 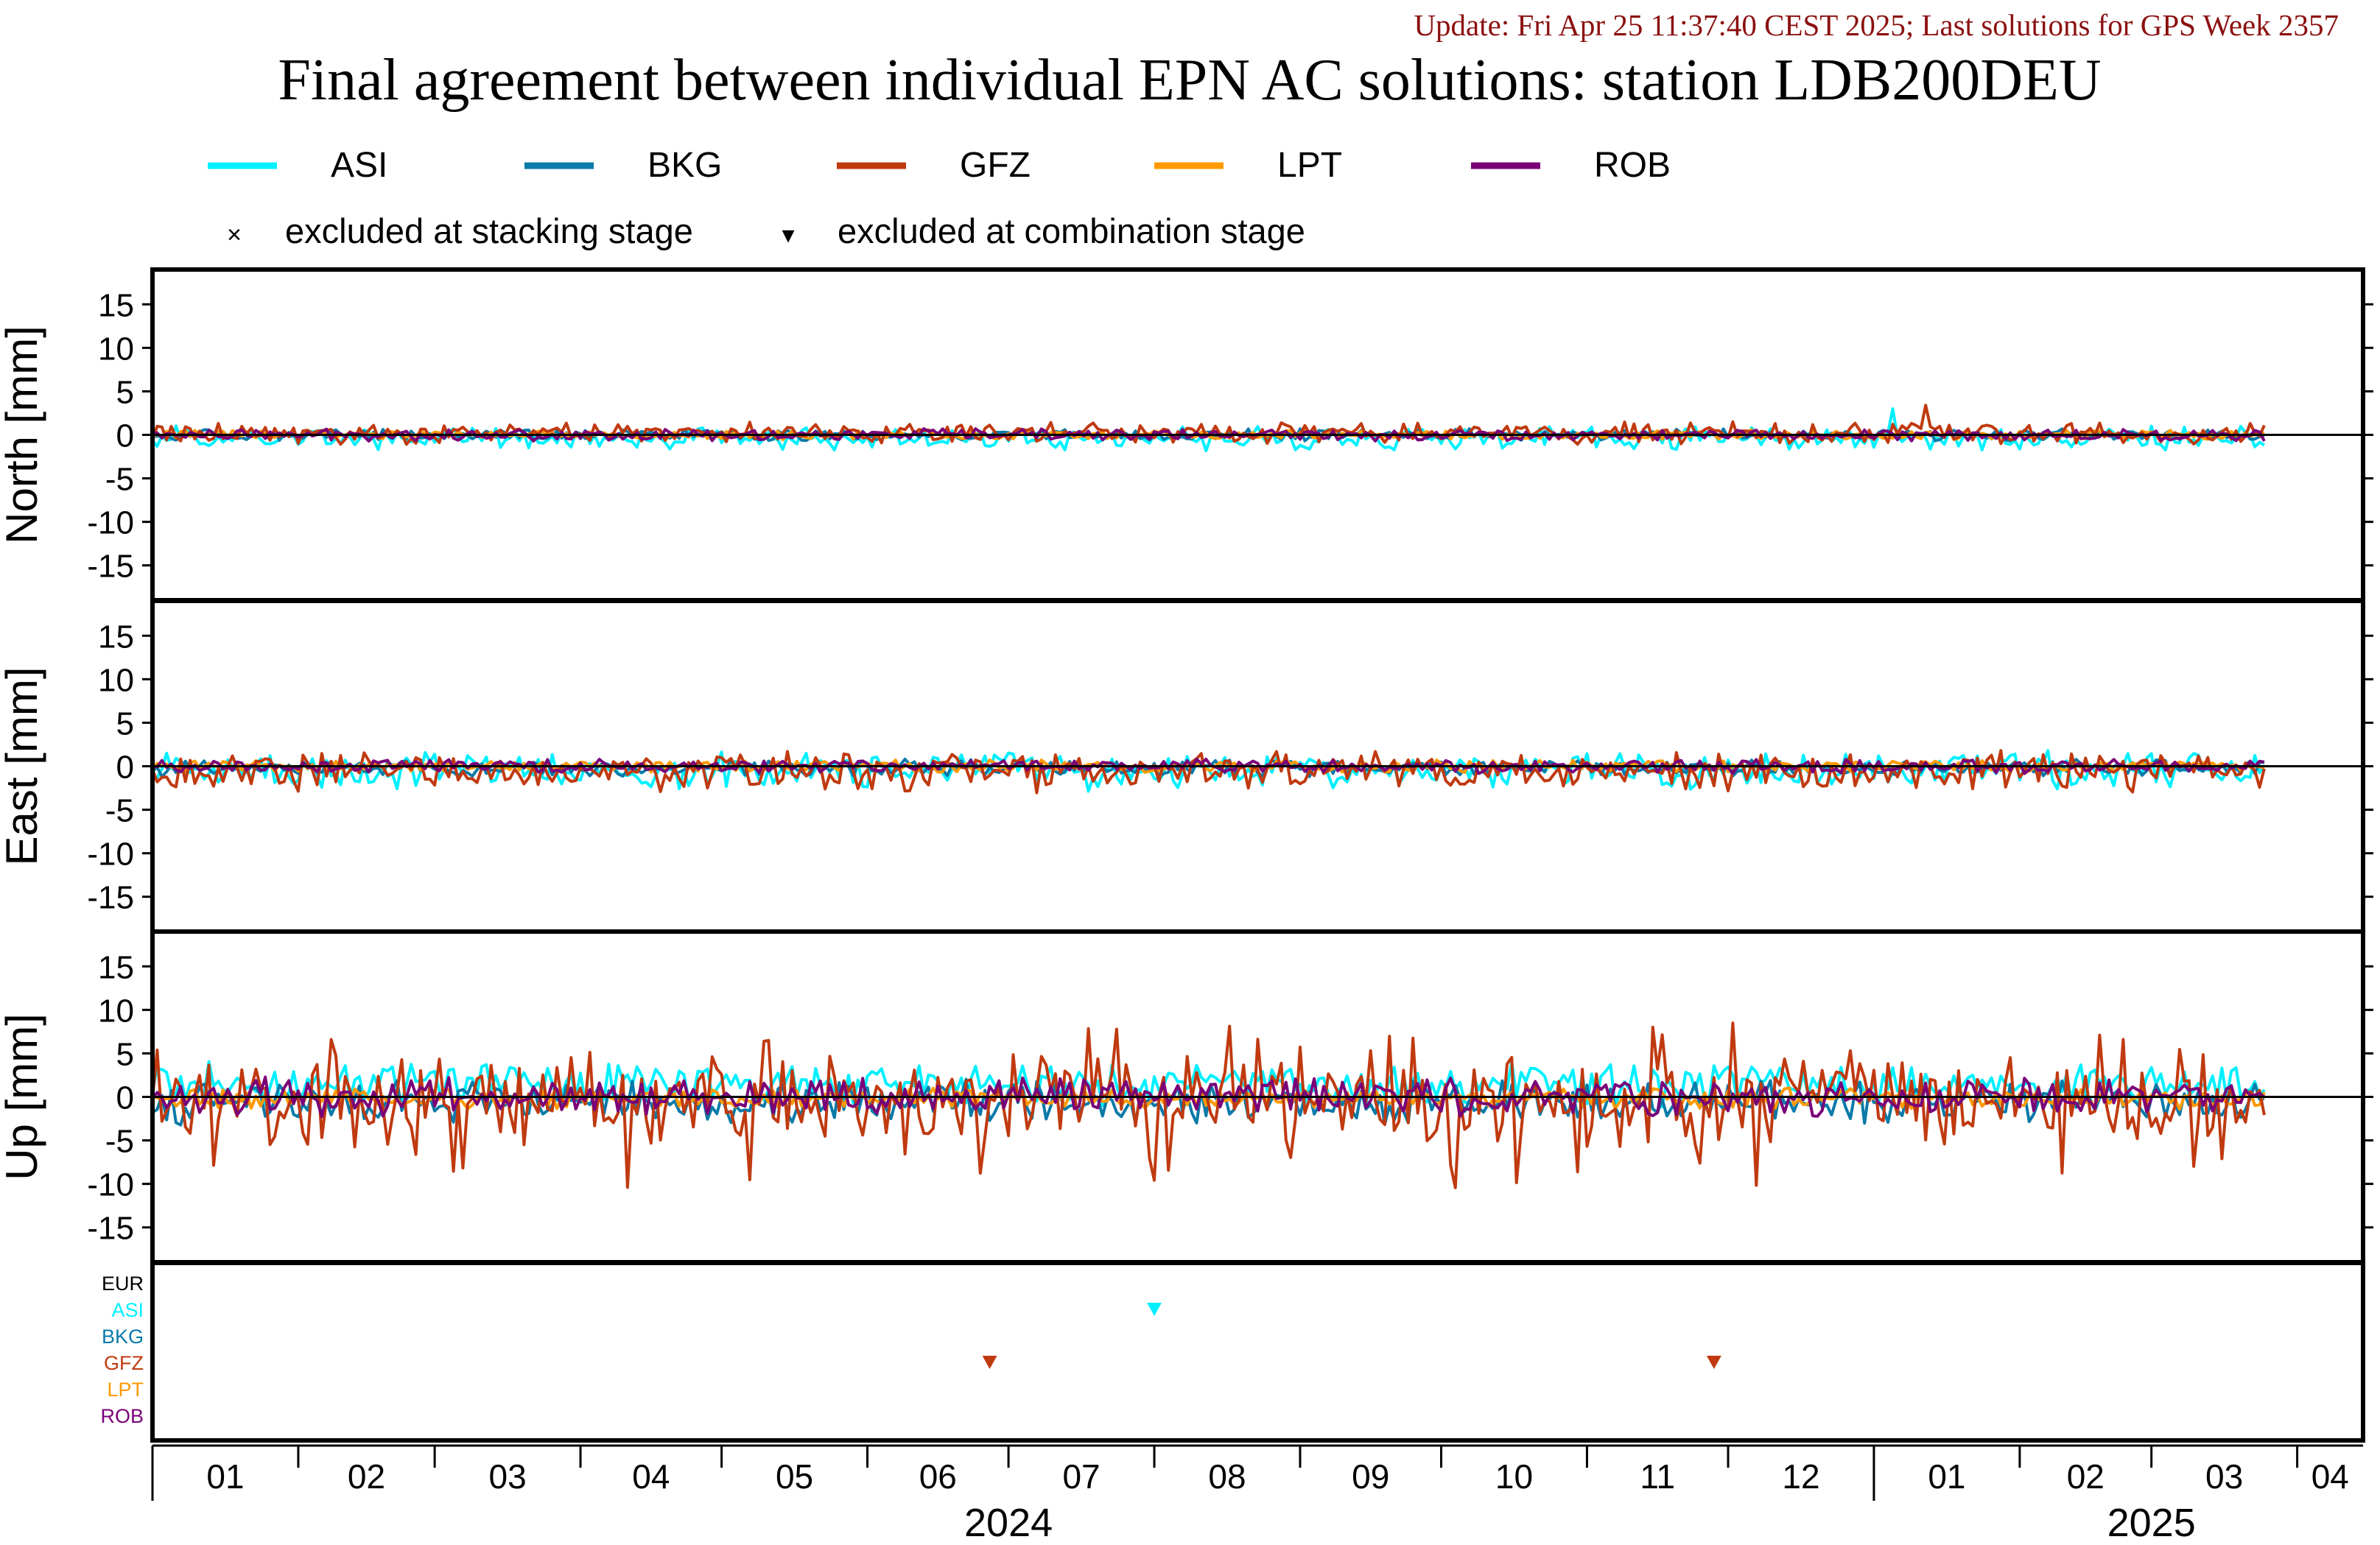 What do you see at coordinates (127, 1310) in the screenshot?
I see `row-label-asi: ASI` at bounding box center [127, 1310].